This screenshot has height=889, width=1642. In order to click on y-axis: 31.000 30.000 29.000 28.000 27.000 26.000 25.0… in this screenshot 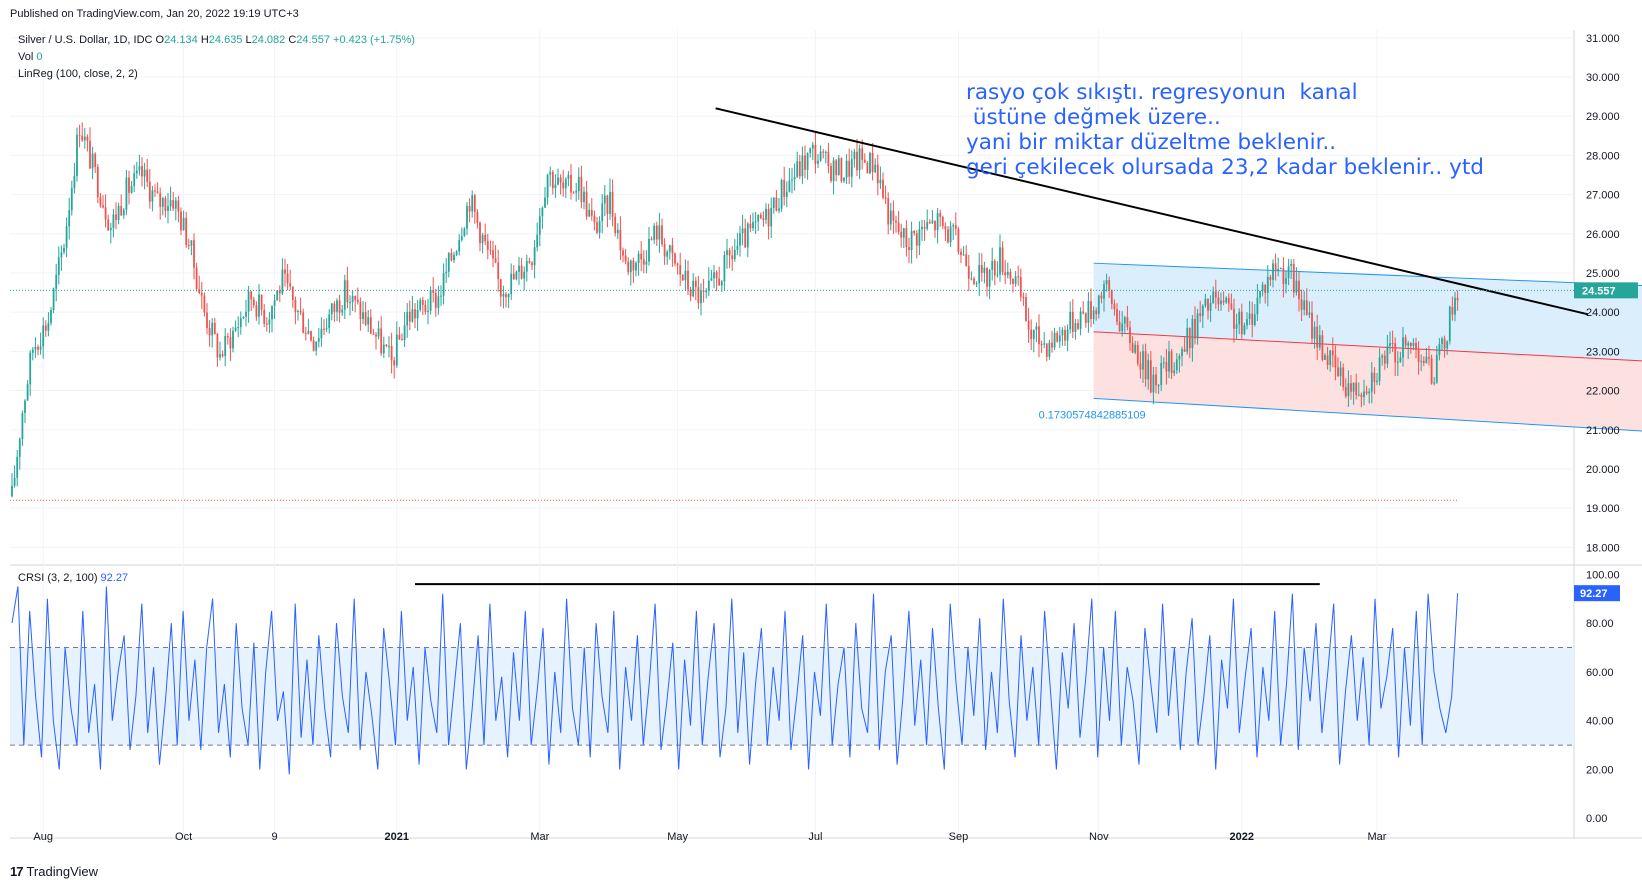, I will do `click(1603, 429)`.